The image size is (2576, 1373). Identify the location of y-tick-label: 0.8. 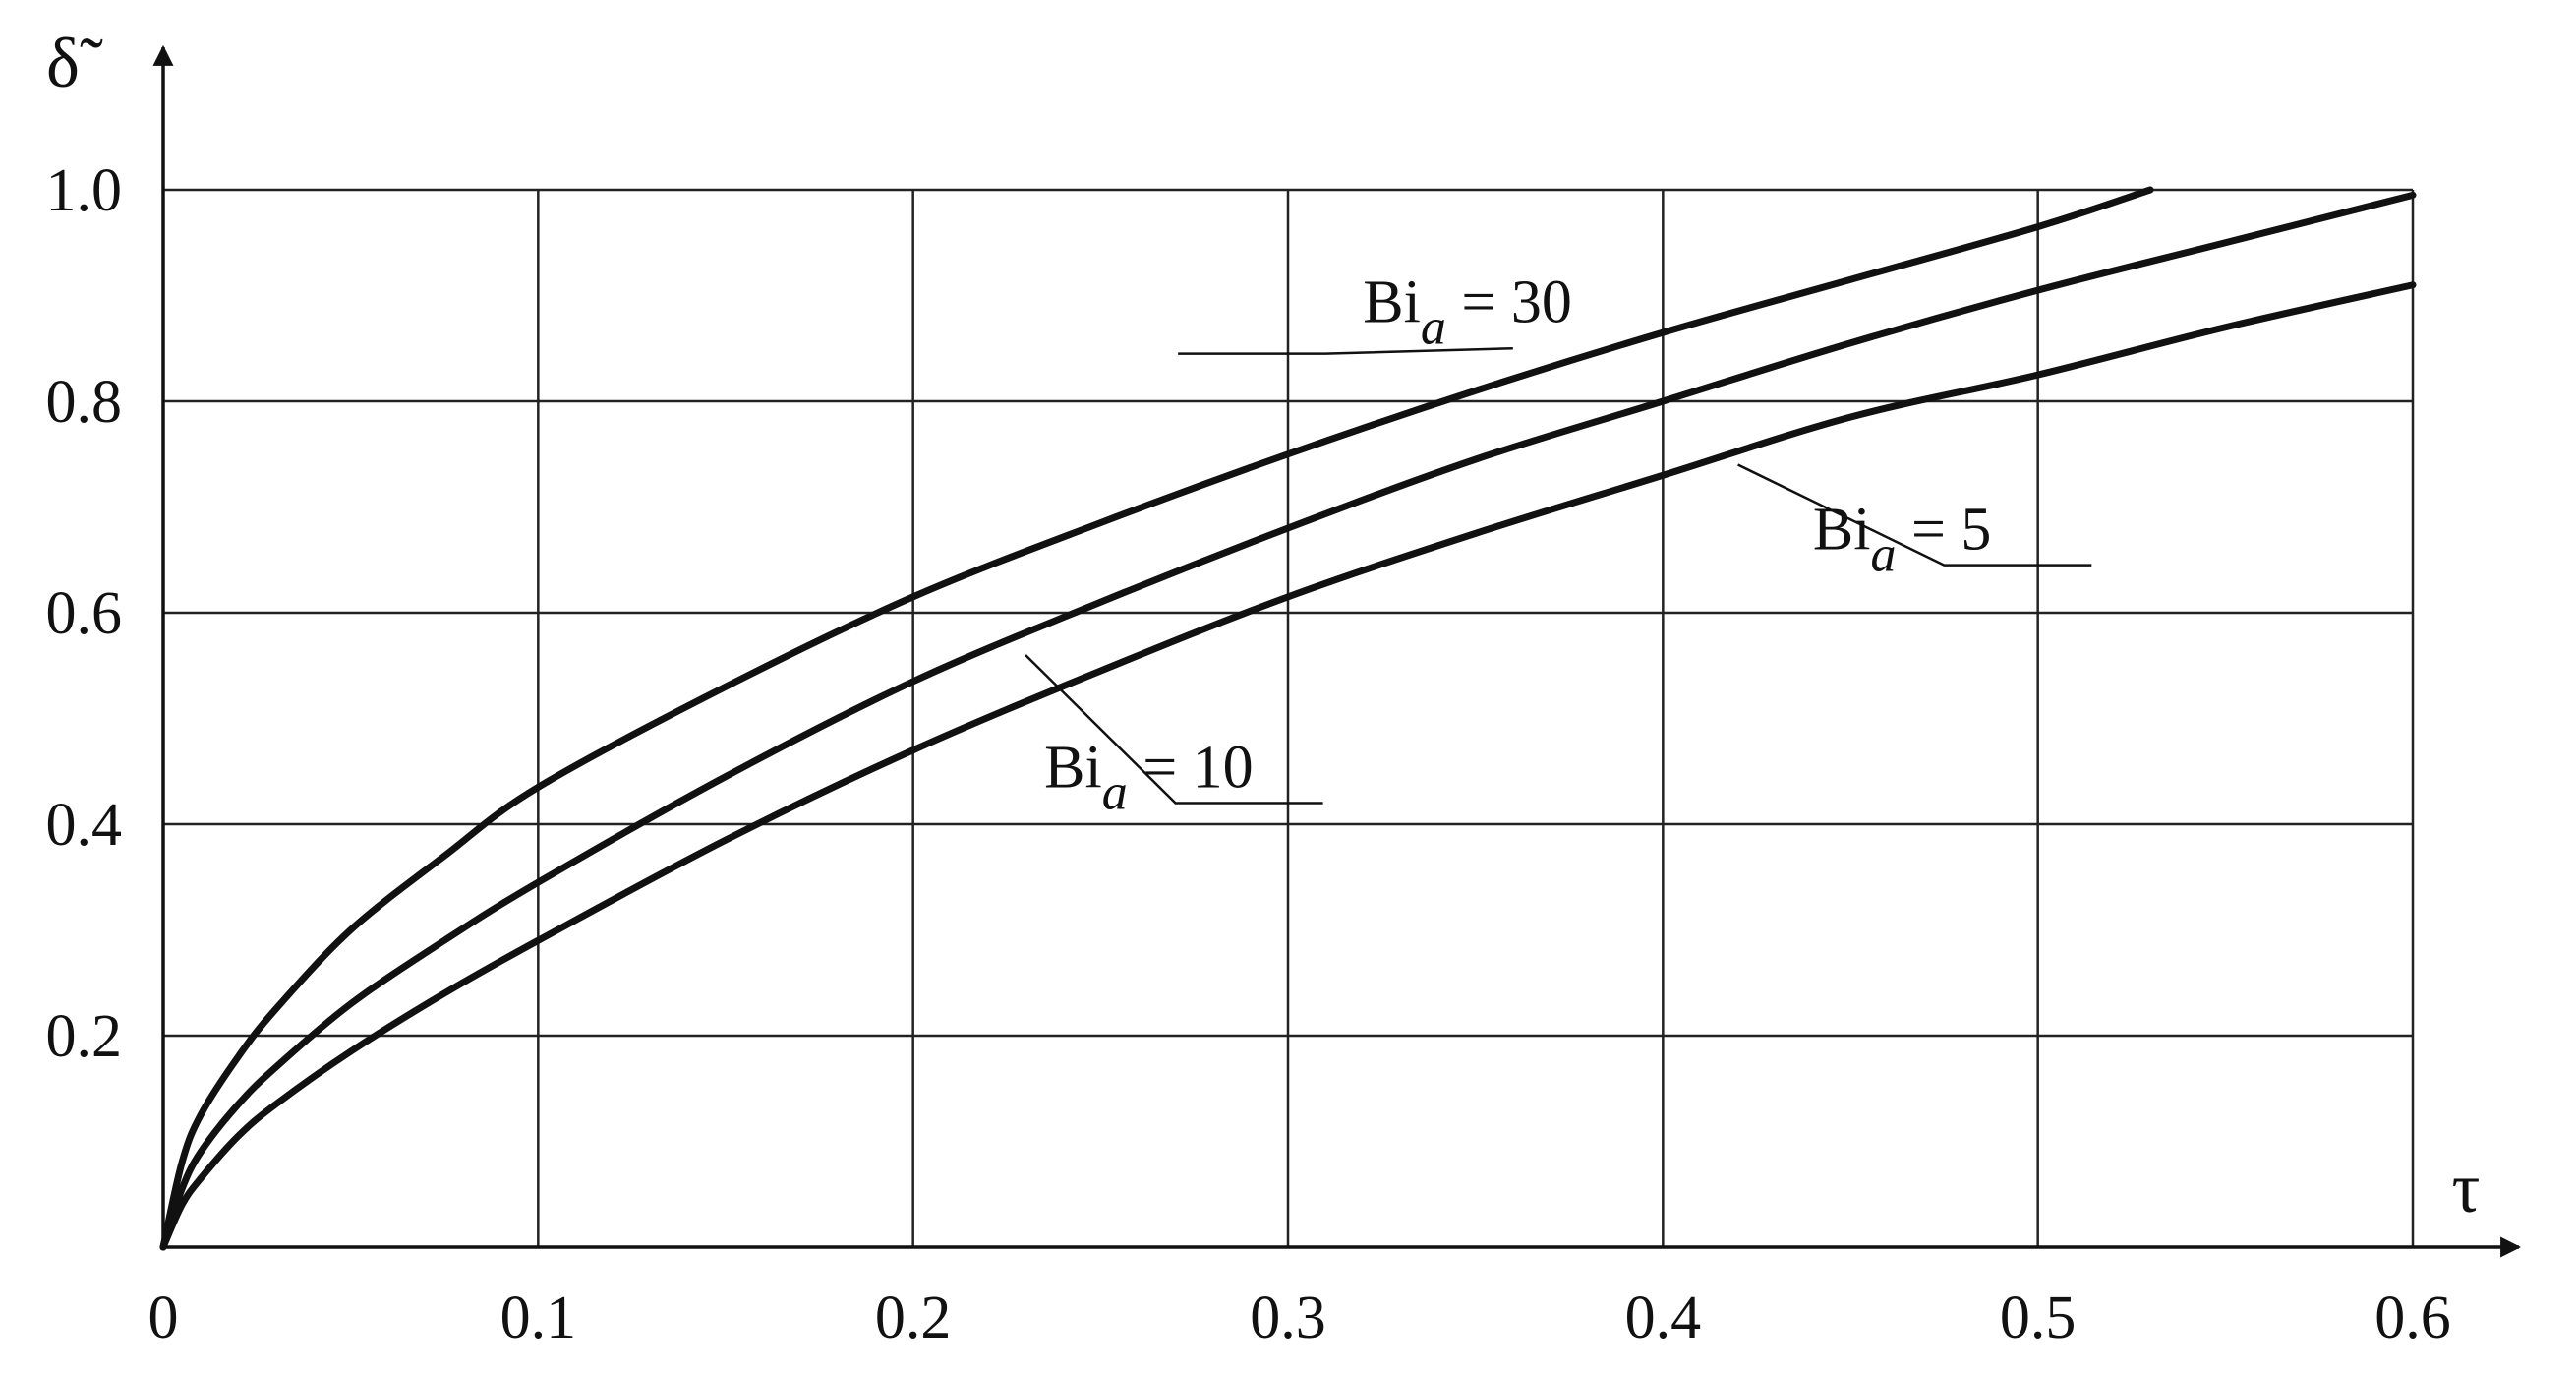
(84, 402).